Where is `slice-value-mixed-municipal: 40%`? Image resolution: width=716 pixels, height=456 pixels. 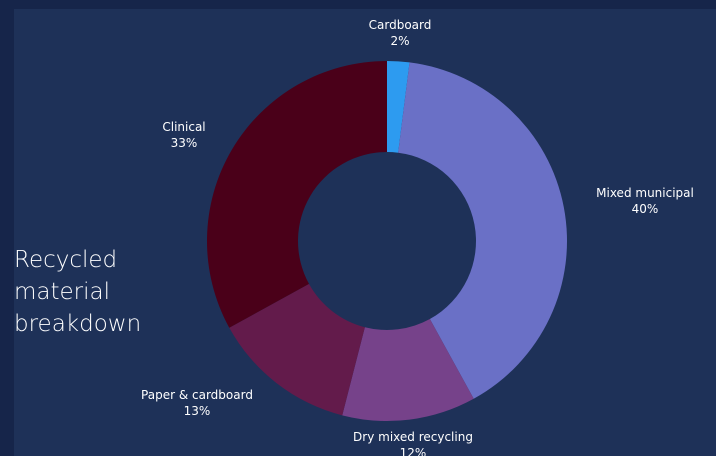 slice-value-mixed-municipal: 40% is located at coordinates (645, 209).